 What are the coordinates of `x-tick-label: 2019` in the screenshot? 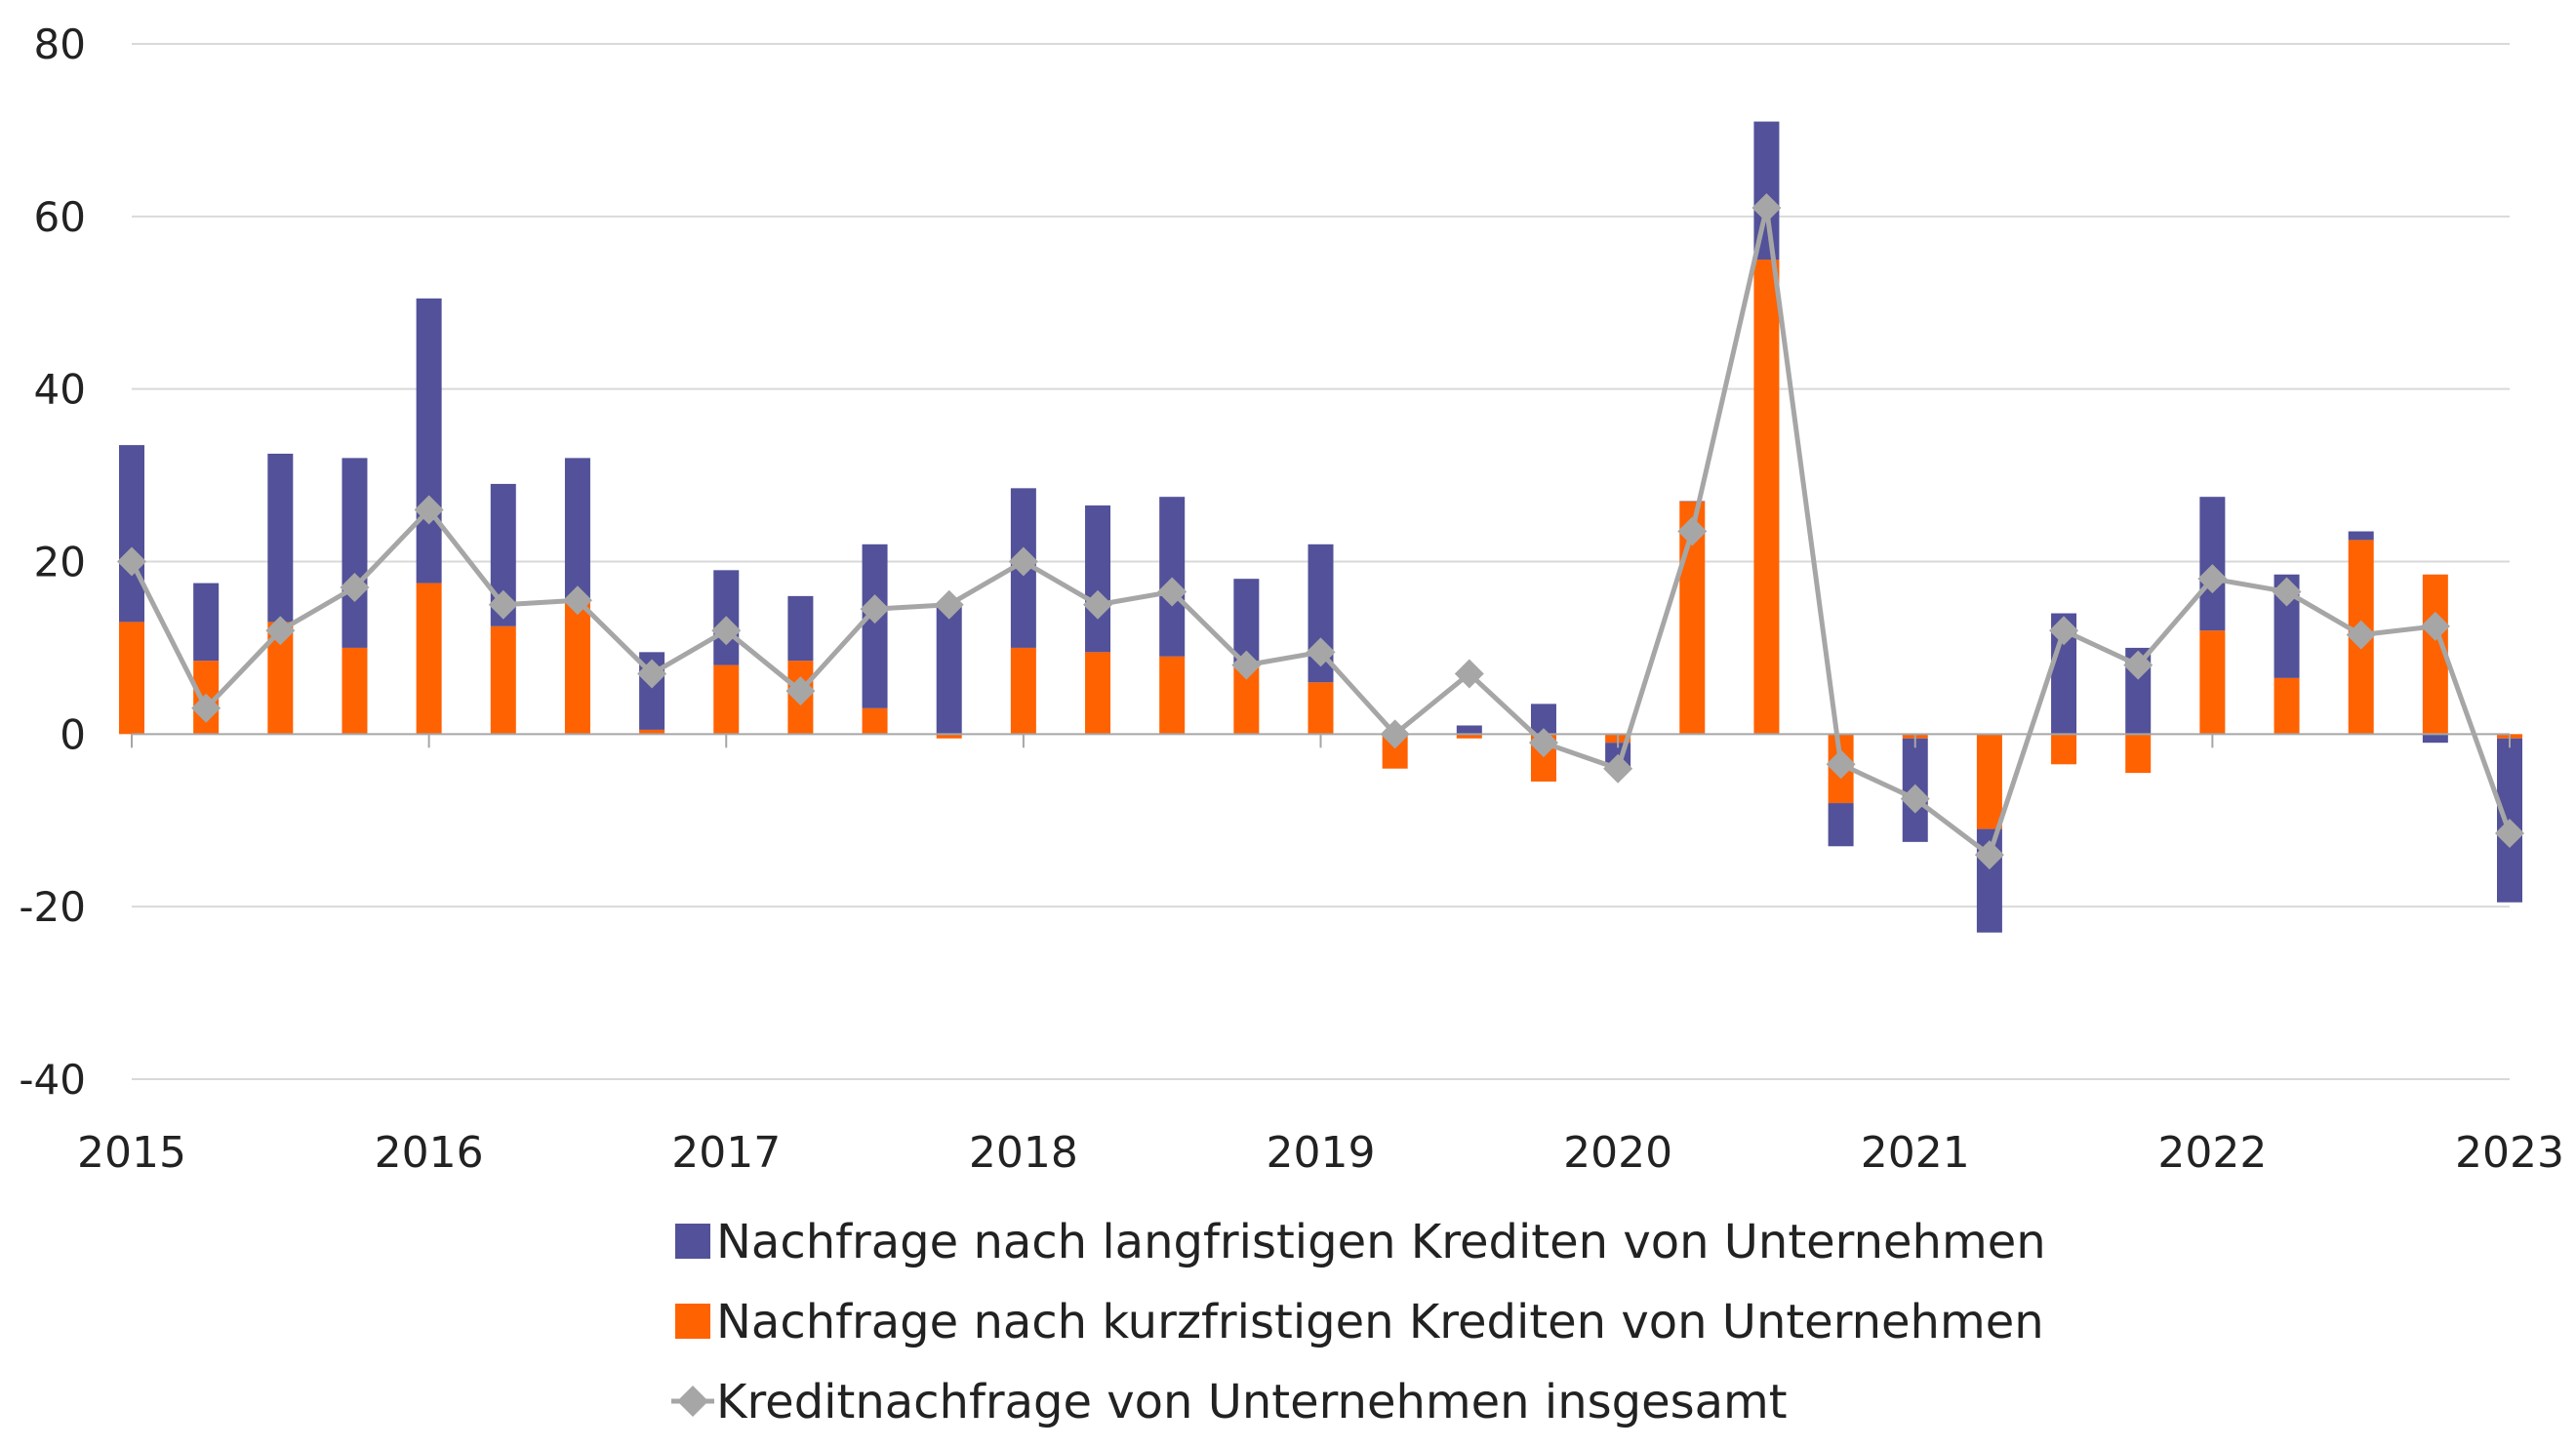 It's located at (1321, 1153).